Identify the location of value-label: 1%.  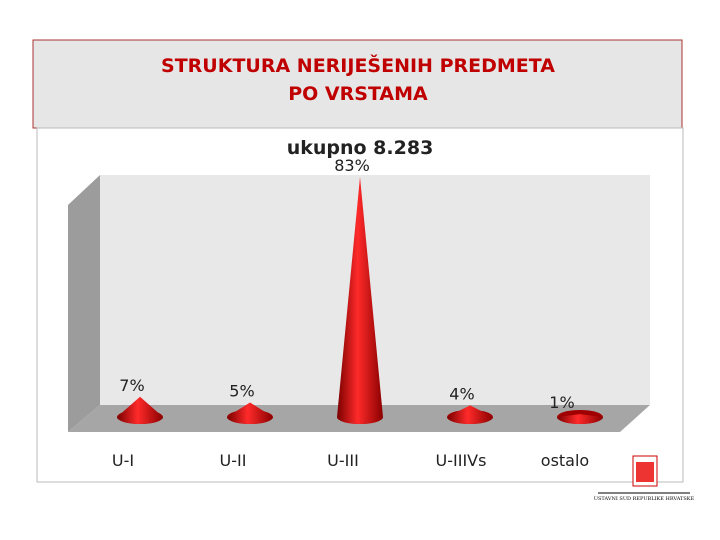
(561, 402).